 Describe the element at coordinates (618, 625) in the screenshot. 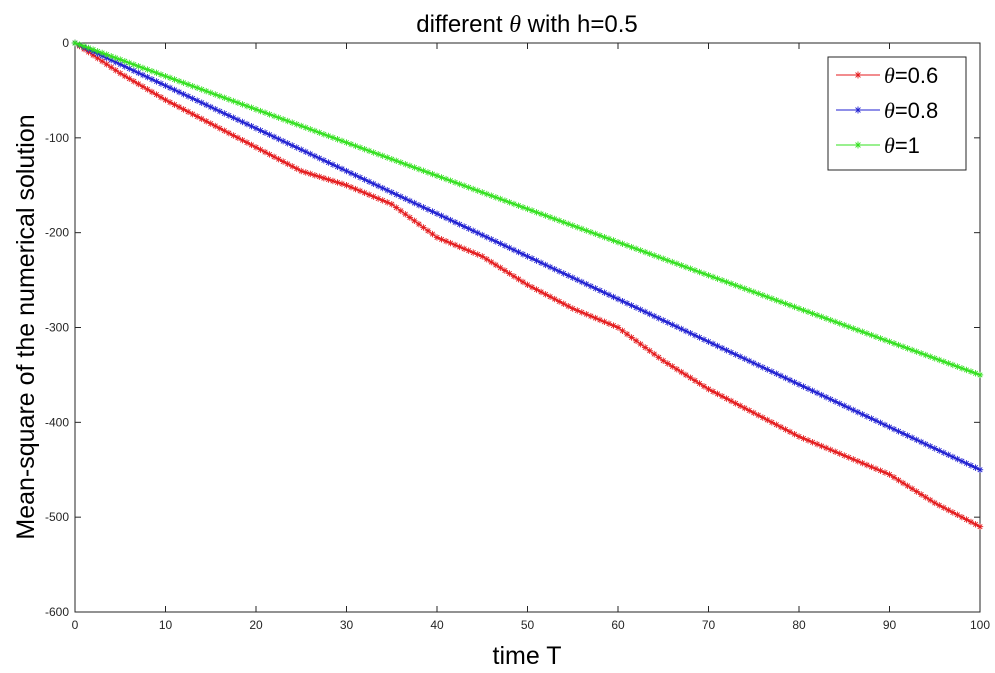

I see `x-tick-label: 60` at that location.